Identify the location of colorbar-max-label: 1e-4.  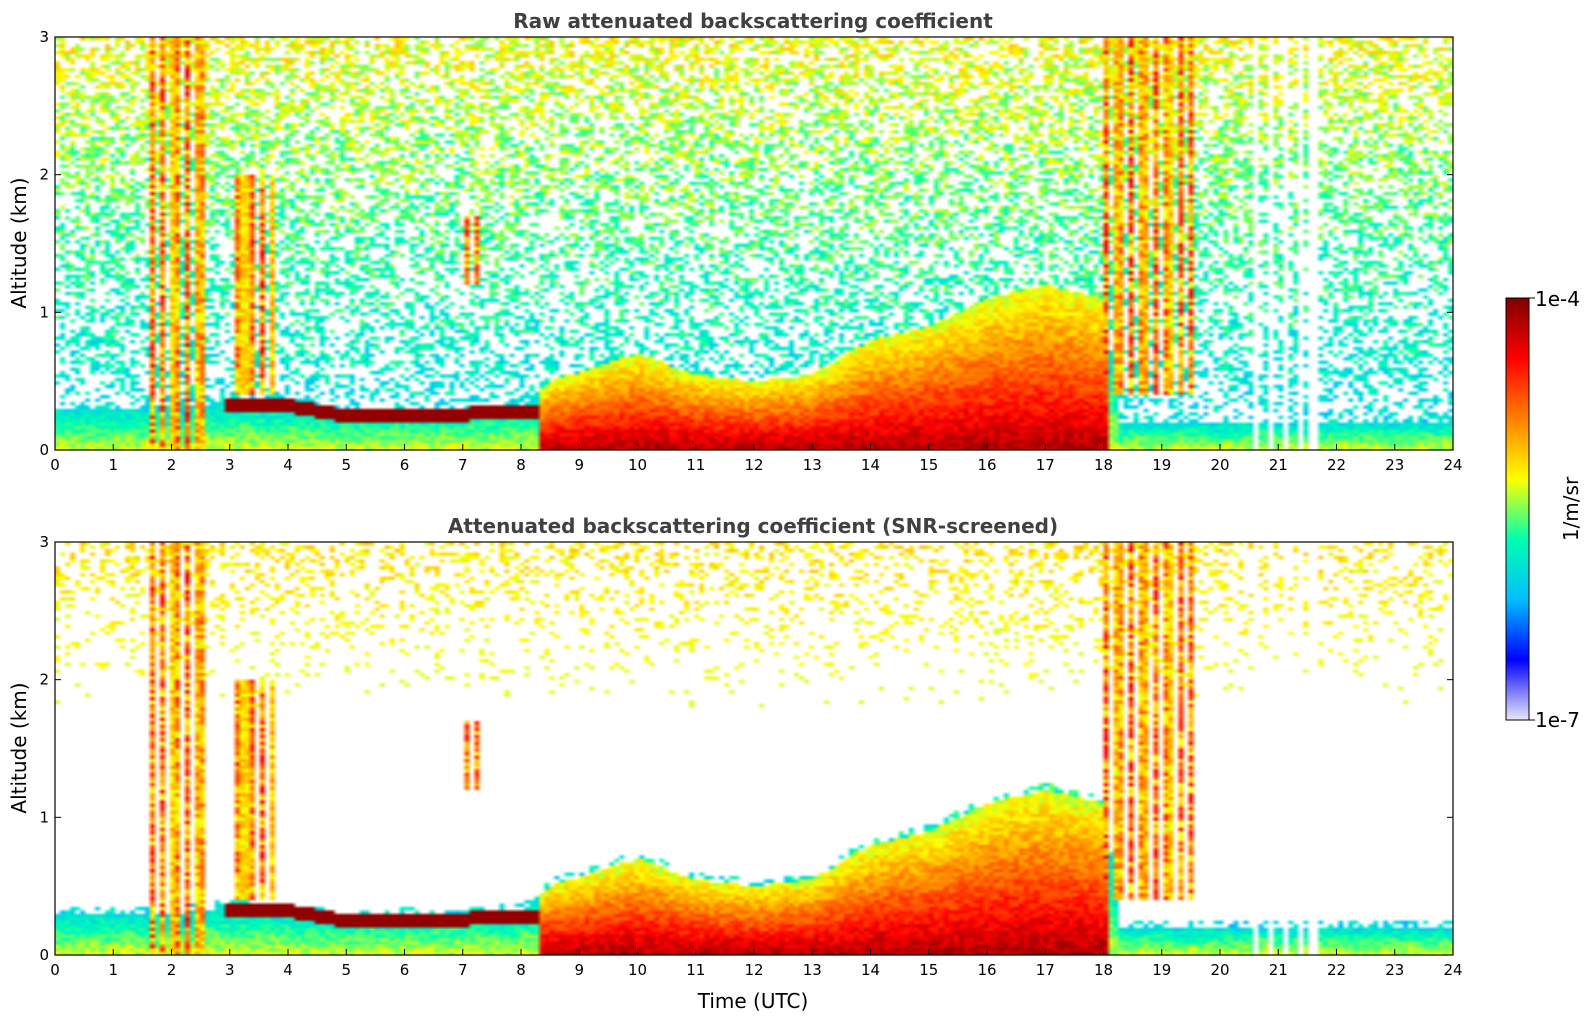
(1557, 299).